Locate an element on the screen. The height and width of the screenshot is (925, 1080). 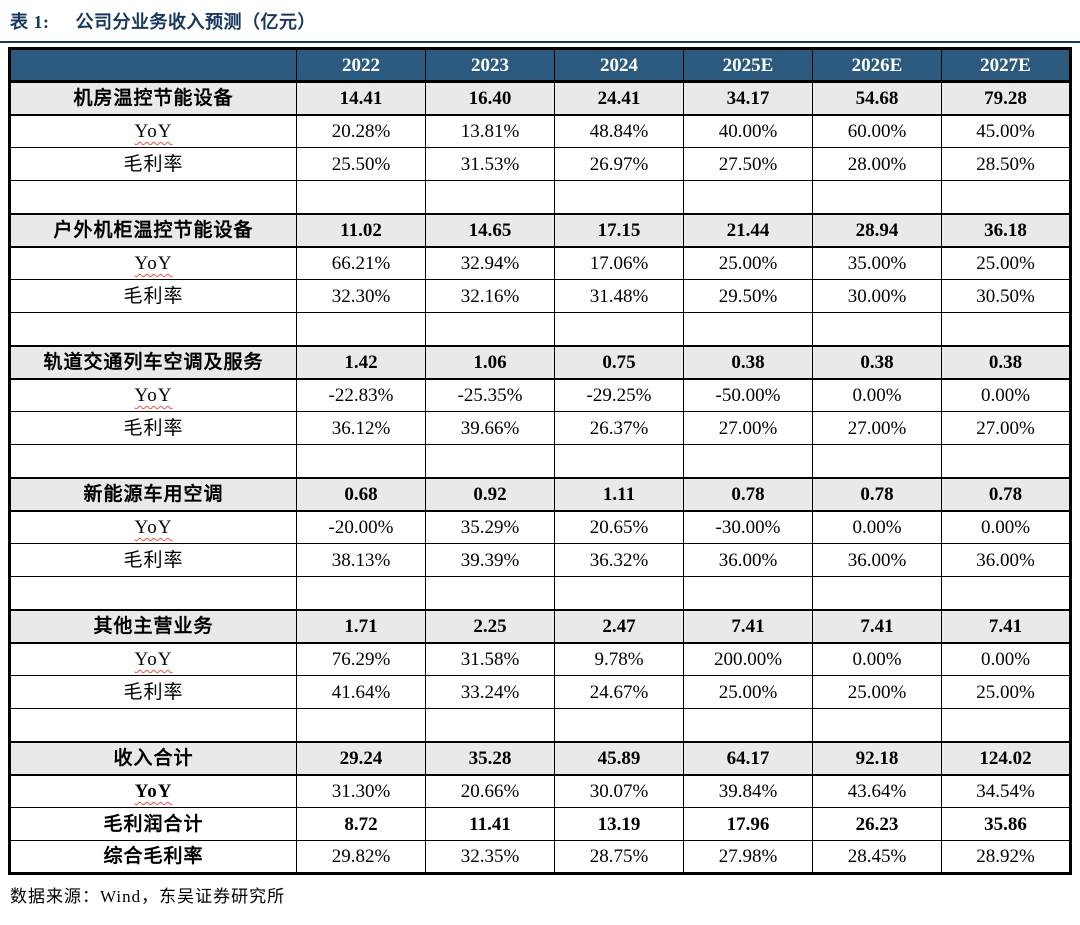
header-row: 2022 2023 2024 2025E 2026E 2027E is located at coordinates (540, 65).